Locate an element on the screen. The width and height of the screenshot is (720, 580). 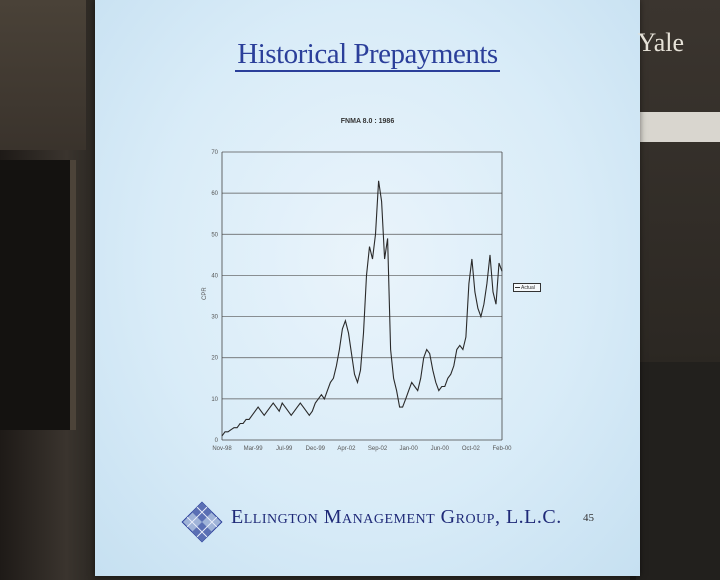
slide-page-number: 45 is located at coordinates (588, 518).